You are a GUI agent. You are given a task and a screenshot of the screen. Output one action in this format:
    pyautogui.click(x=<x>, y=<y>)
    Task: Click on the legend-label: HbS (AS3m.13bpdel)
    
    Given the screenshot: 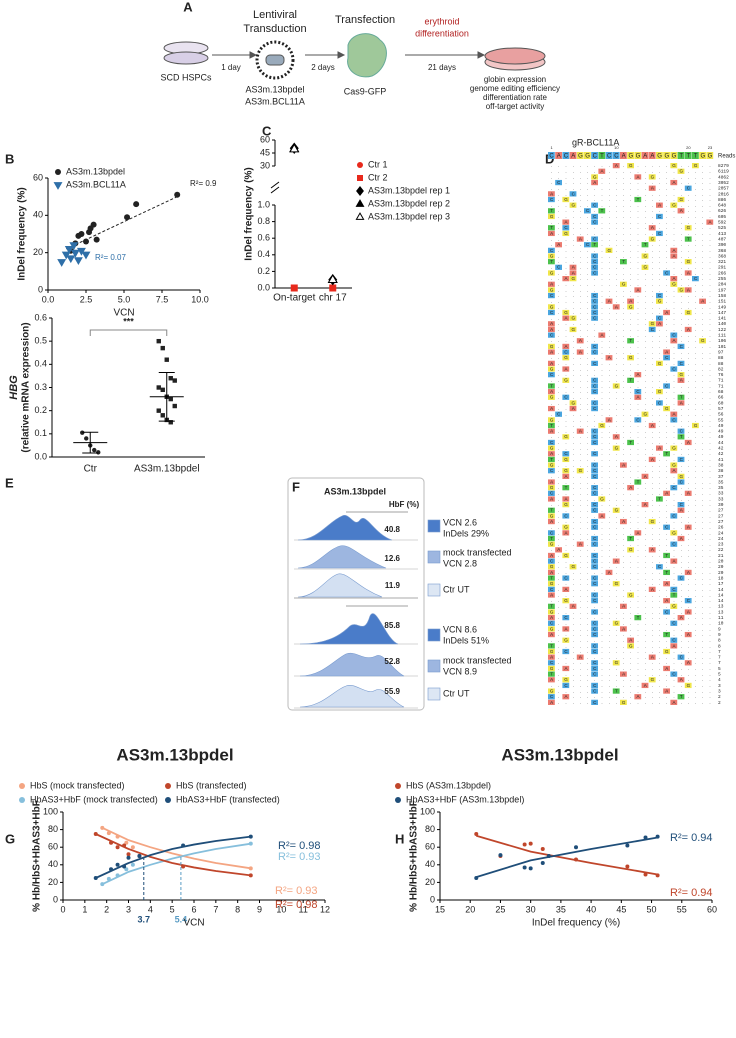 What is the action you would take?
    pyautogui.click(x=448, y=785)
    